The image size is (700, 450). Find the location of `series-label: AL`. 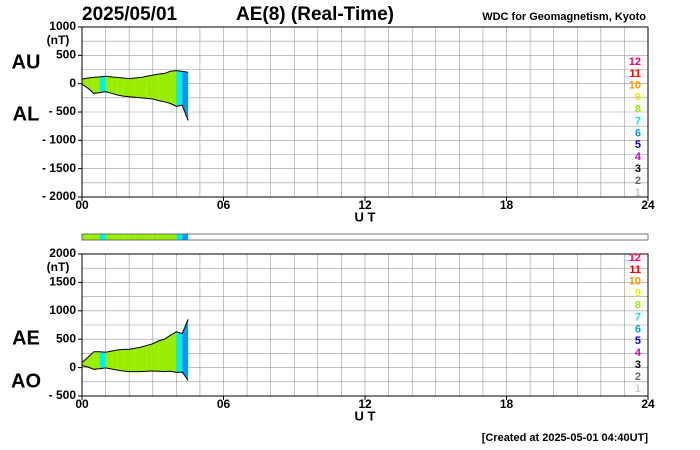

series-label: AL is located at coordinates (26, 114).